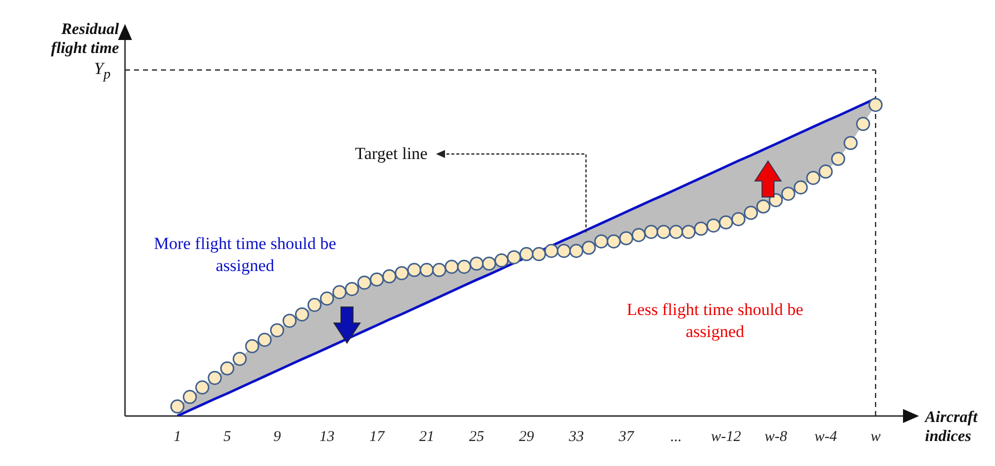 This screenshot has height=466, width=995. I want to click on x-tick-label: w-8, so click(776, 436).